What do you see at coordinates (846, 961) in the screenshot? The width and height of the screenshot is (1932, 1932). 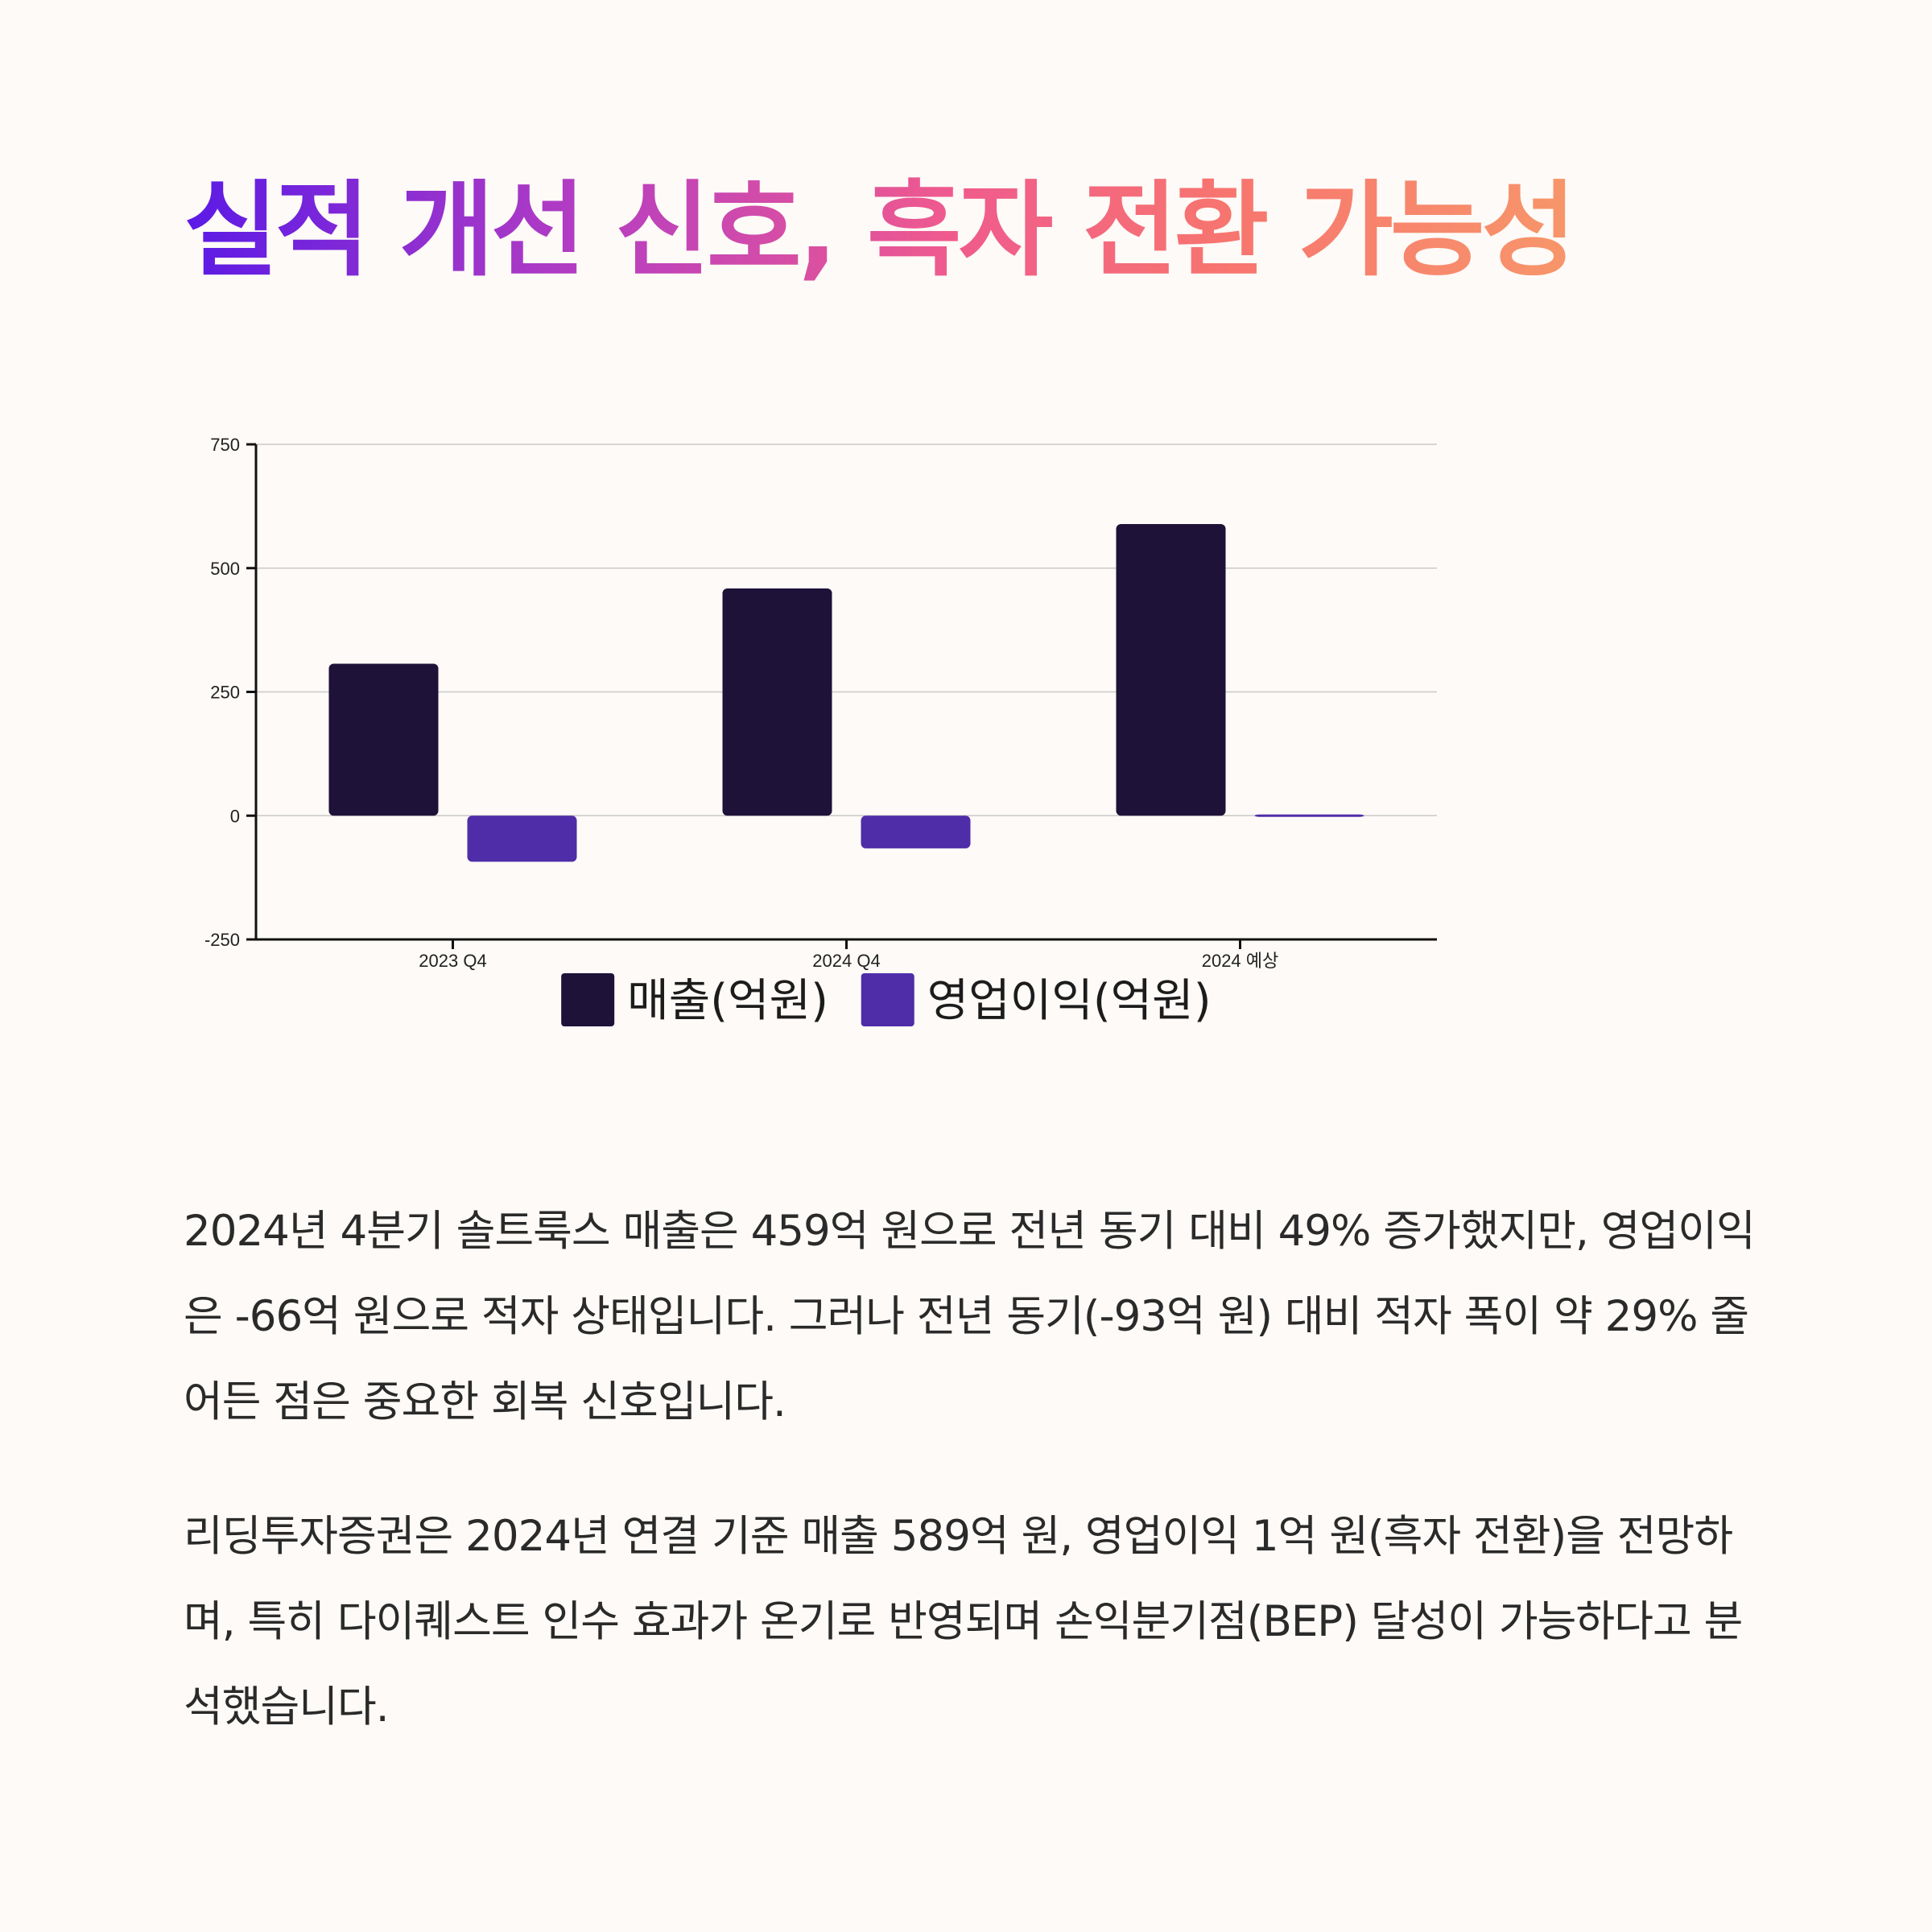 I see `x-tick-label: 2024 Q4` at bounding box center [846, 961].